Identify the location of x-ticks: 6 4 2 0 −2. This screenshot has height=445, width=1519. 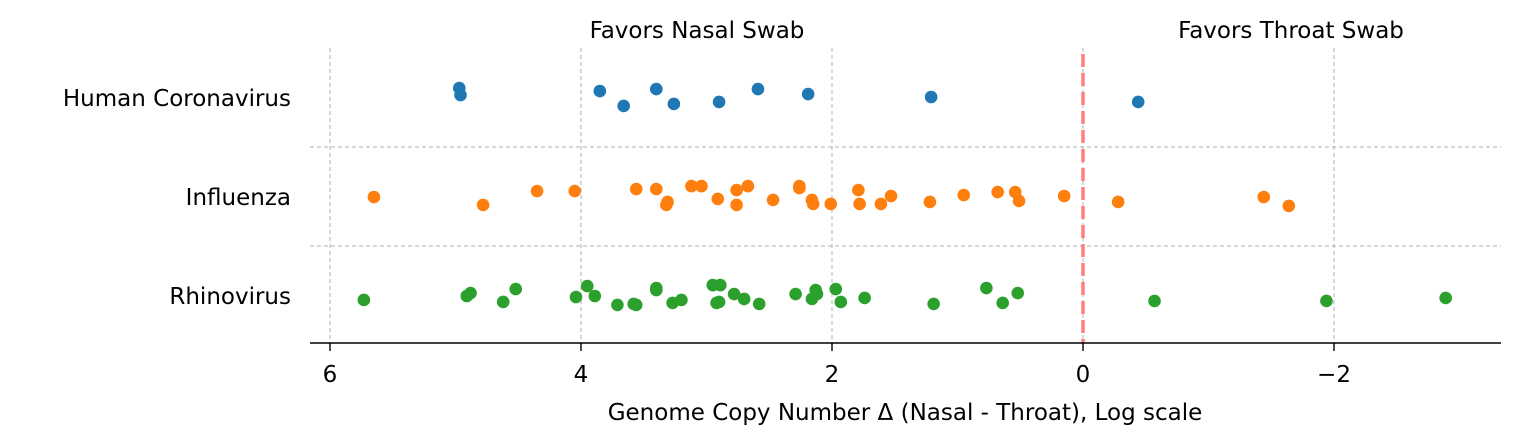
(837, 365).